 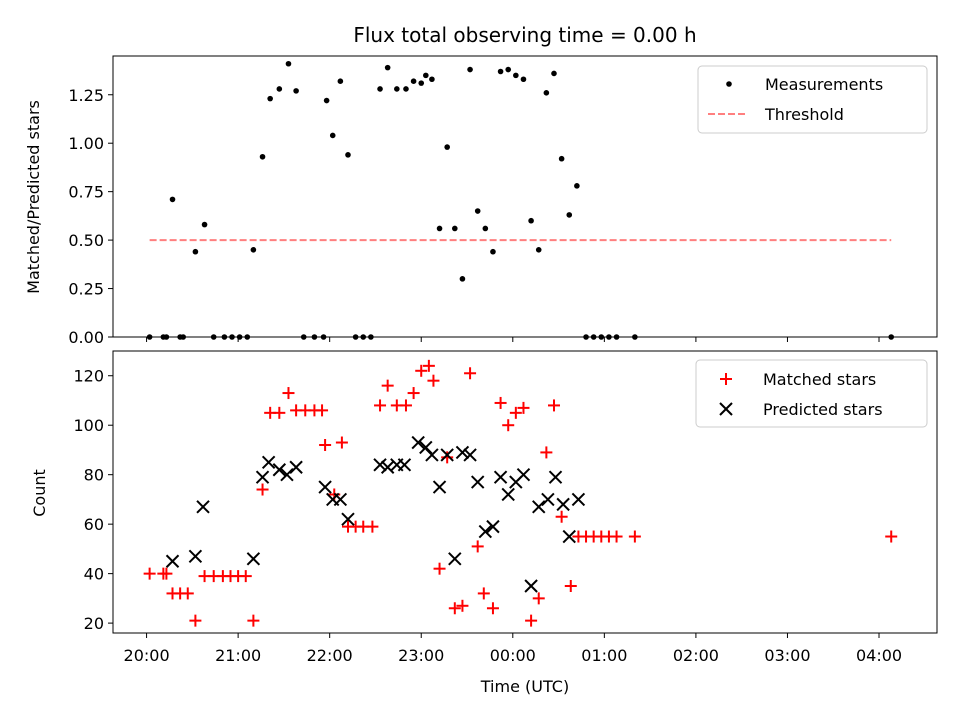 I want to click on x-tick-label: 22:00, so click(x=330, y=655).